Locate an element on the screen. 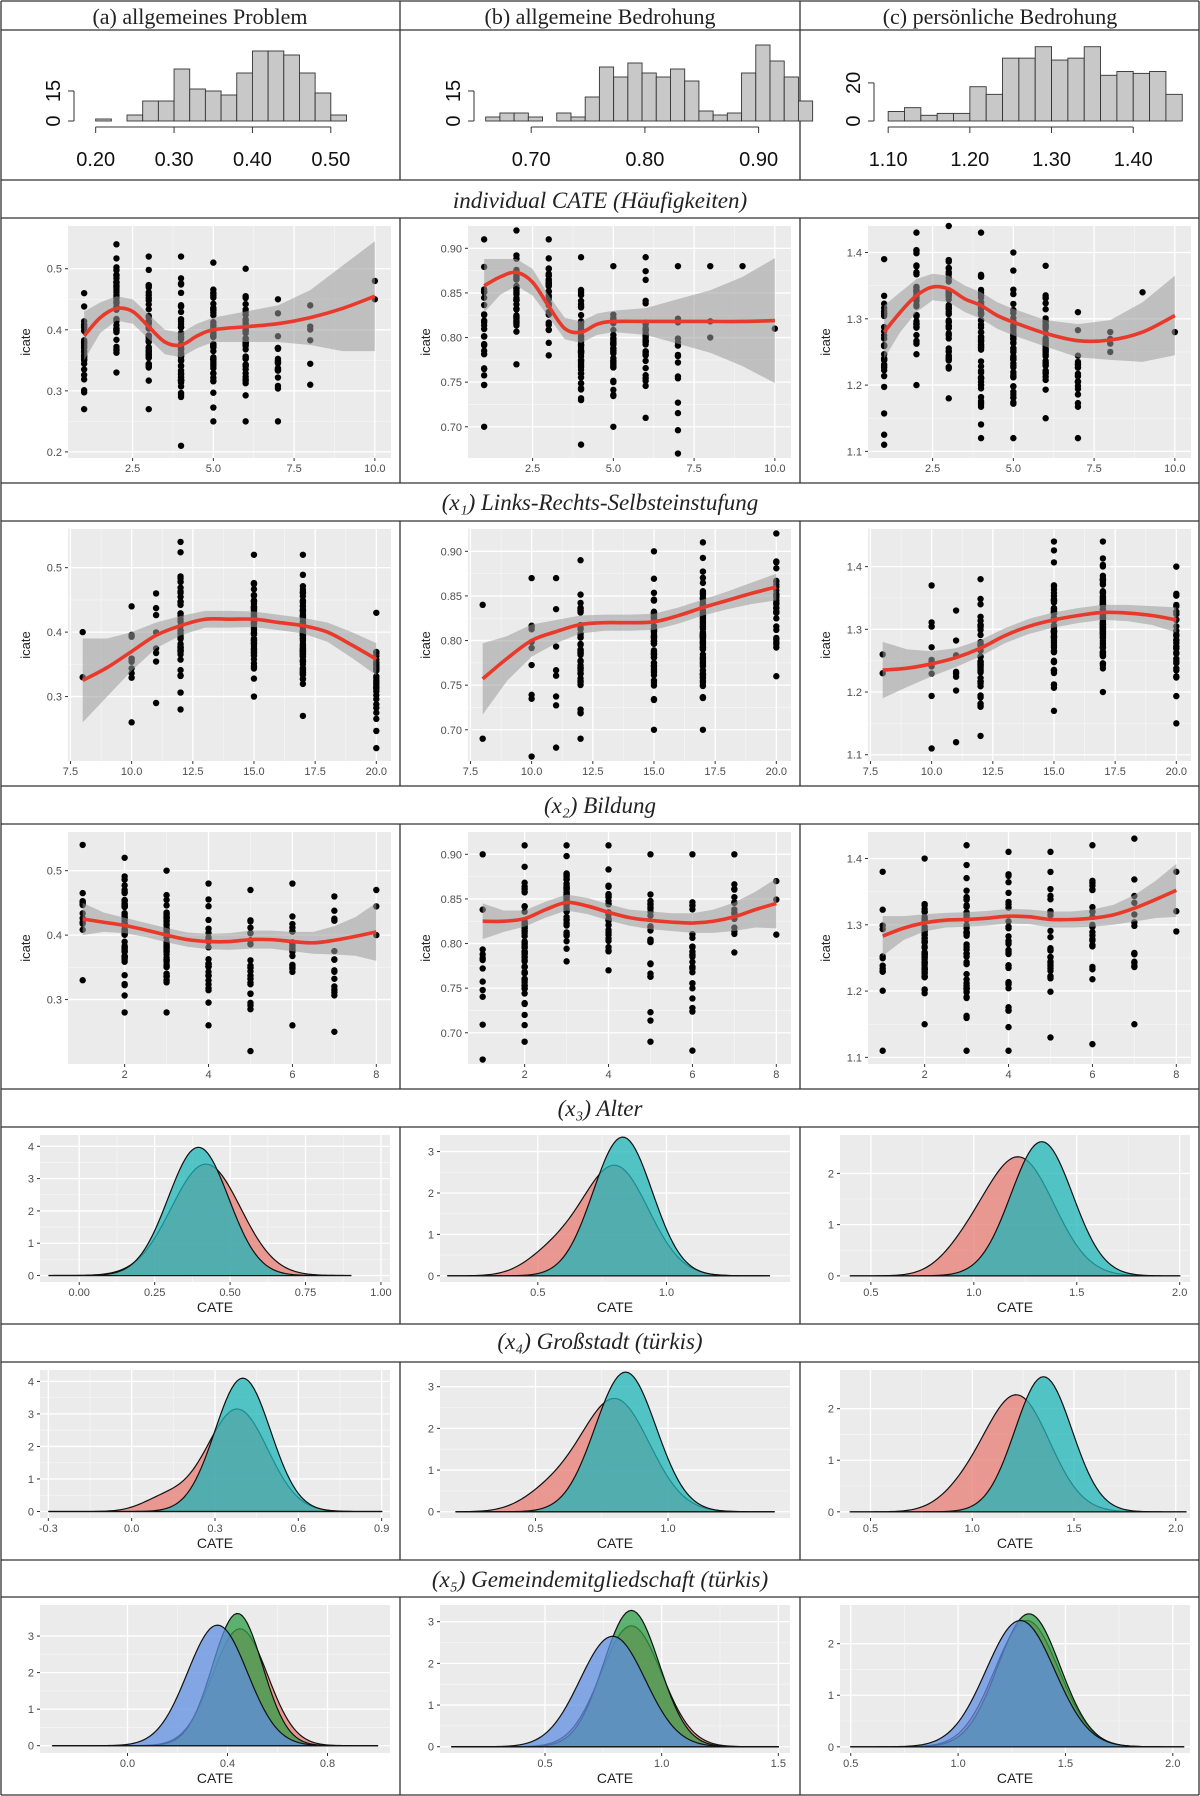 This screenshot has height=1796, width=1200. plot-background is located at coordinates (1029, 645).